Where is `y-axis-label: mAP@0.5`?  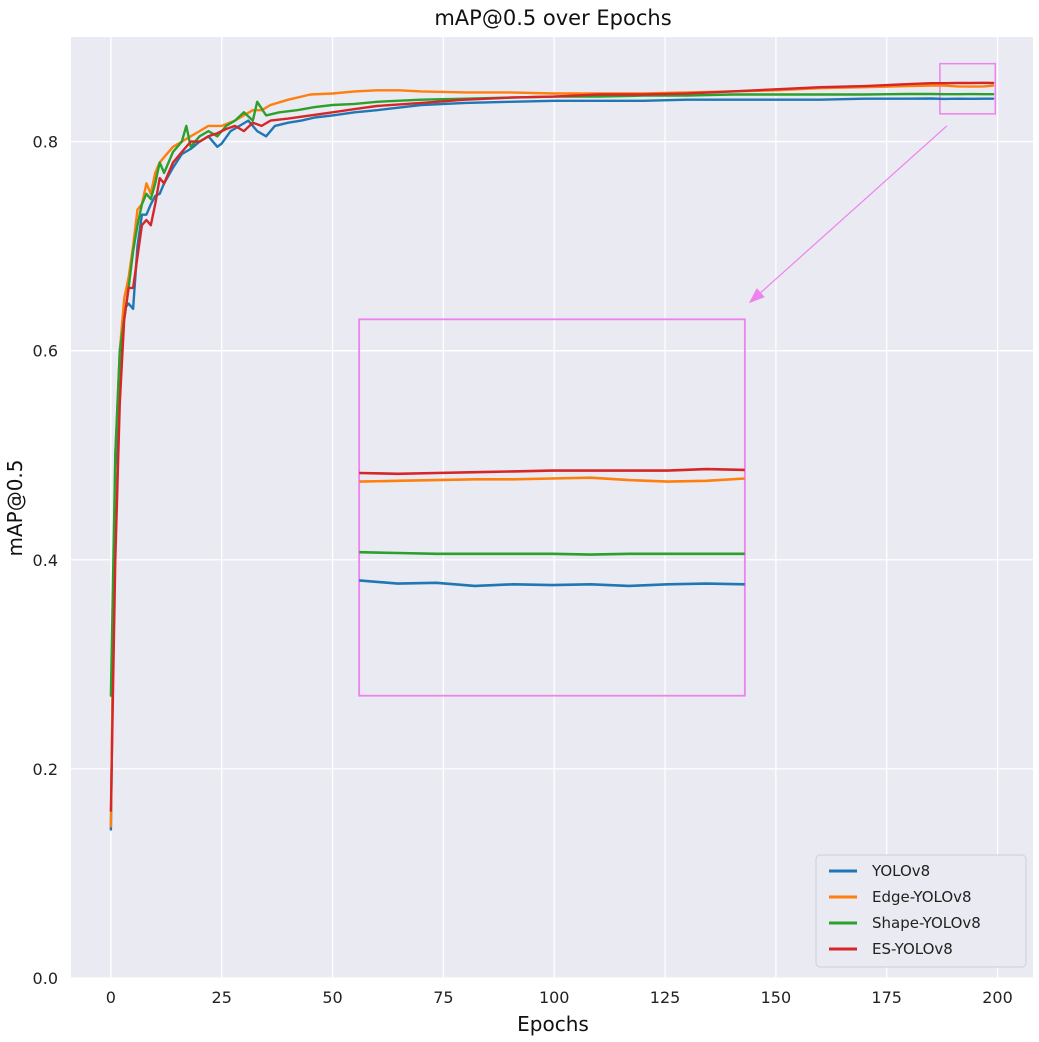
y-axis-label: mAP@0.5 is located at coordinates (15, 507).